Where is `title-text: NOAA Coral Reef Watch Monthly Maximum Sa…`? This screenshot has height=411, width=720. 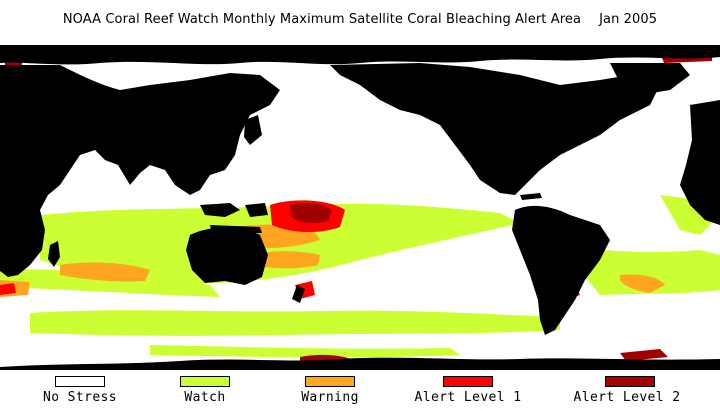
title-text: NOAA Coral Reef Watch Monthly Maximum Sa… is located at coordinates (322, 19).